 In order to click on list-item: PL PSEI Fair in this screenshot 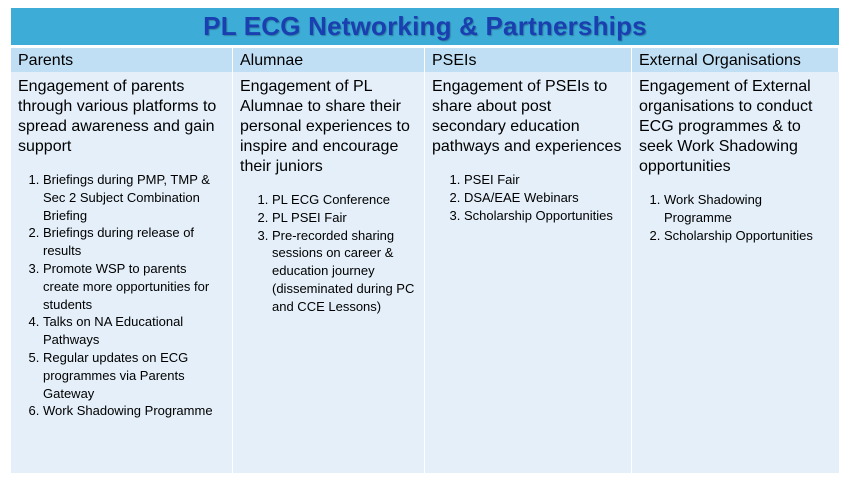, I will do `click(345, 218)`.